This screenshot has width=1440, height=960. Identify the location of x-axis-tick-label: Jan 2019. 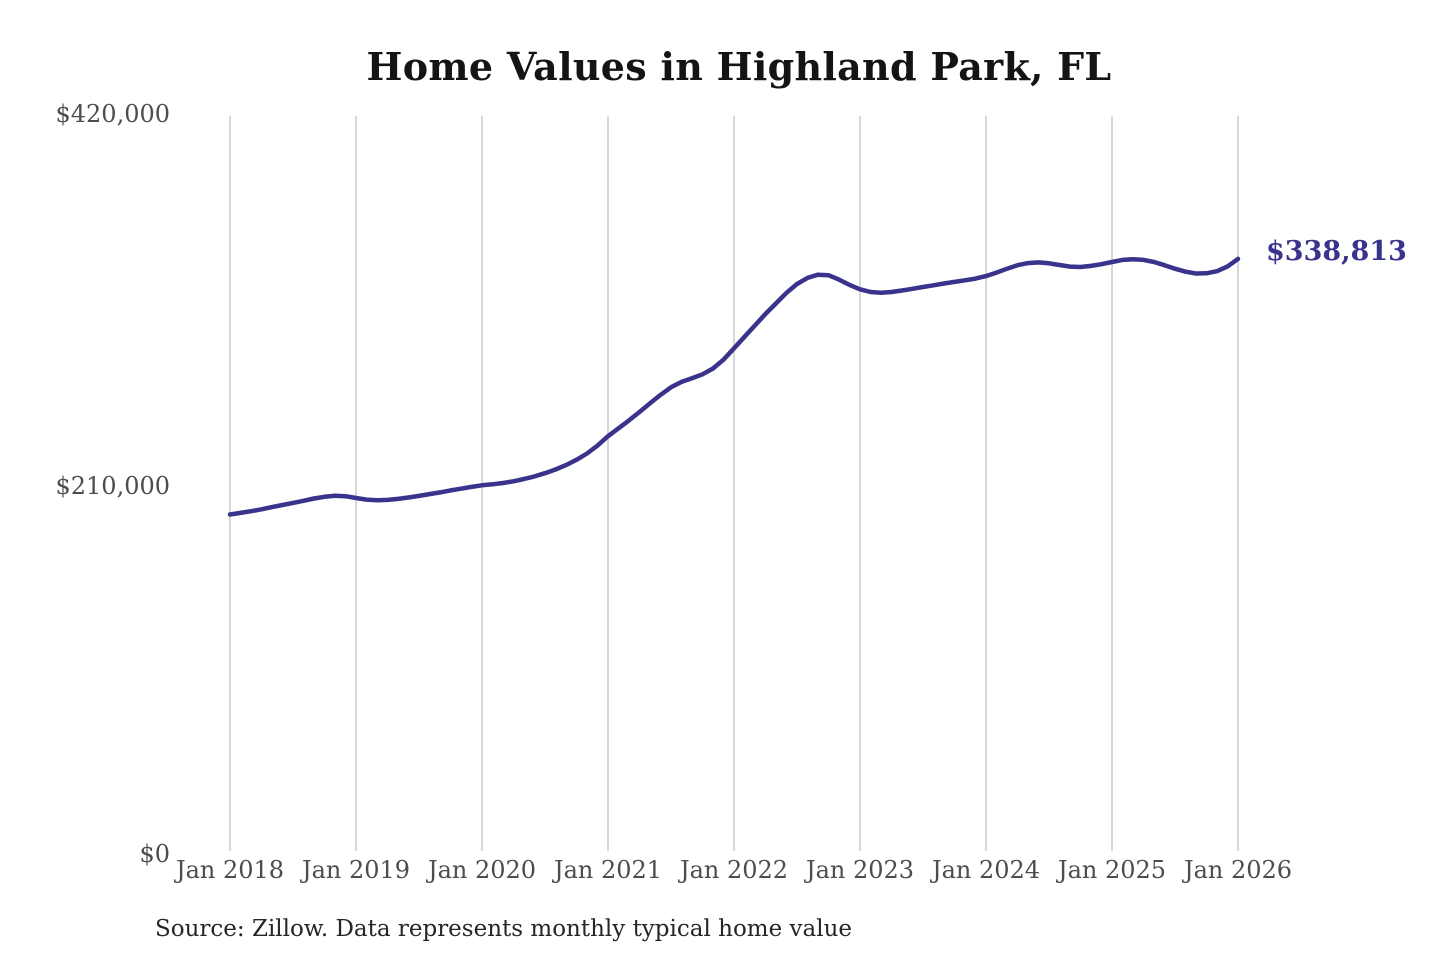
(356, 870).